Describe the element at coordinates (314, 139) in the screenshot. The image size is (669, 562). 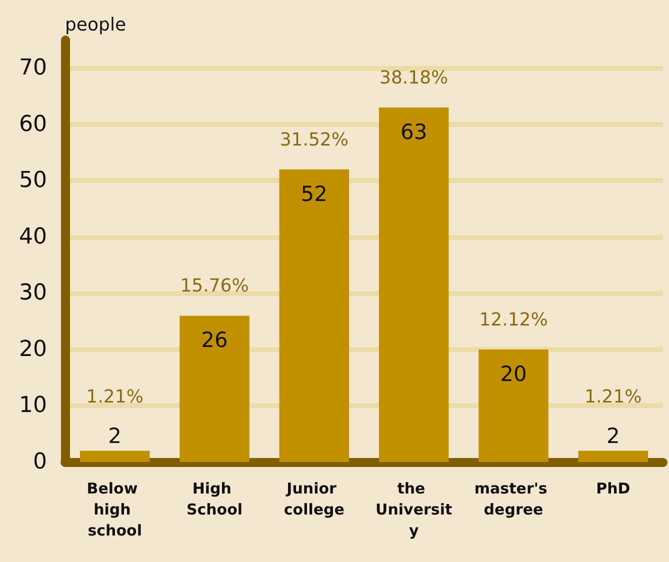
I see `annotation: 31.52%` at that location.